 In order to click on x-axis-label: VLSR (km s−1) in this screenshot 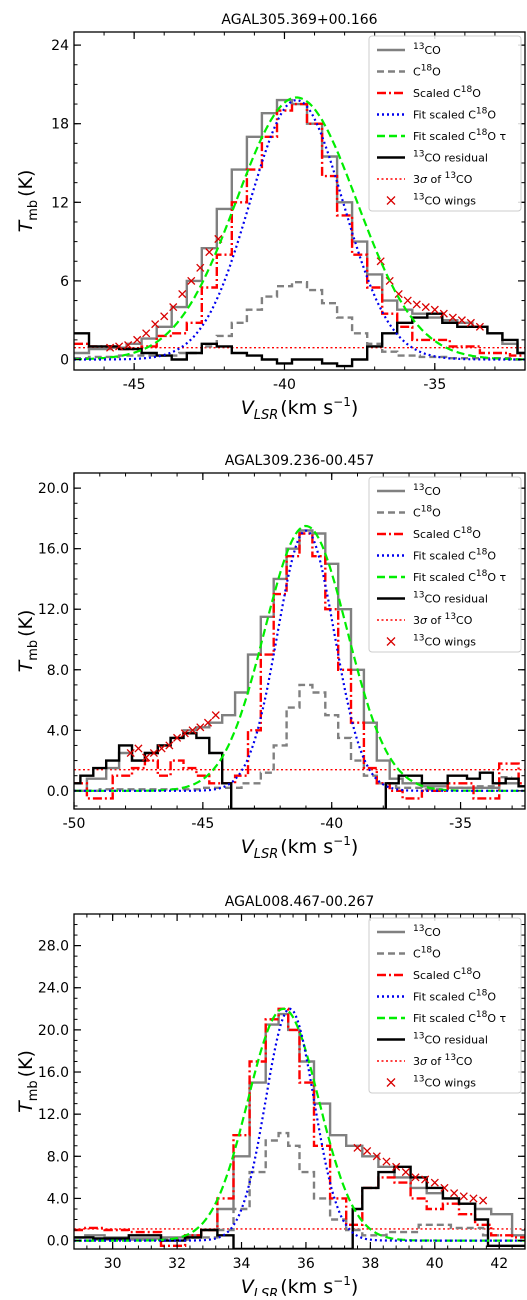, I will do `click(300, 848)`.